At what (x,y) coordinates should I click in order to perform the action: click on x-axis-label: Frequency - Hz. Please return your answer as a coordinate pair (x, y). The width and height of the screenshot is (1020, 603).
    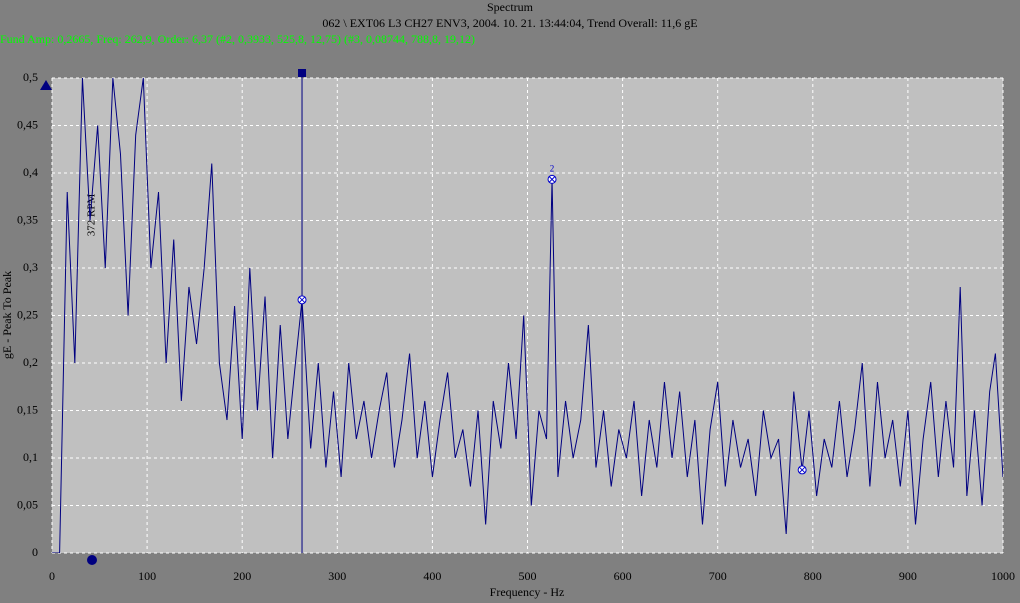
    Looking at the image, I should click on (527, 592).